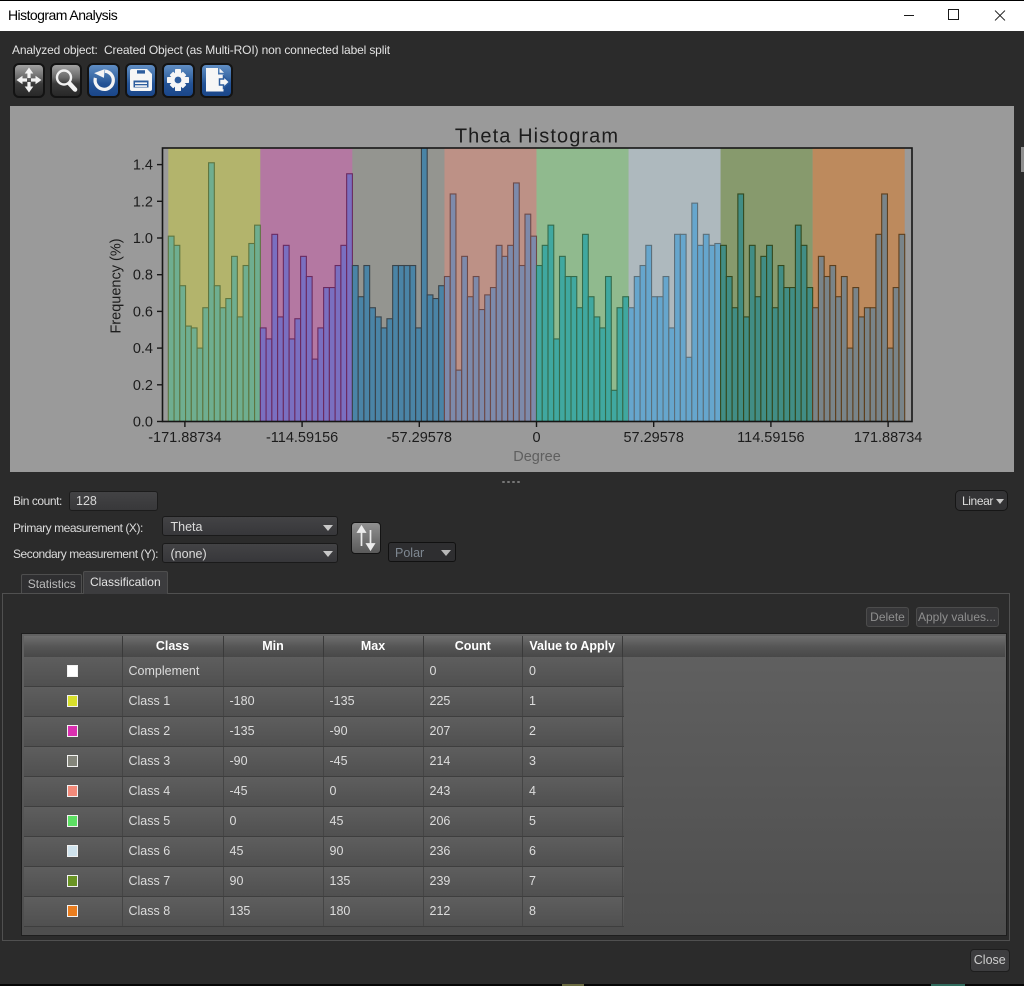 The height and width of the screenshot is (986, 1024). Describe the element at coordinates (537, 137) in the screenshot. I see `svg-text: Theta Histogram` at that location.